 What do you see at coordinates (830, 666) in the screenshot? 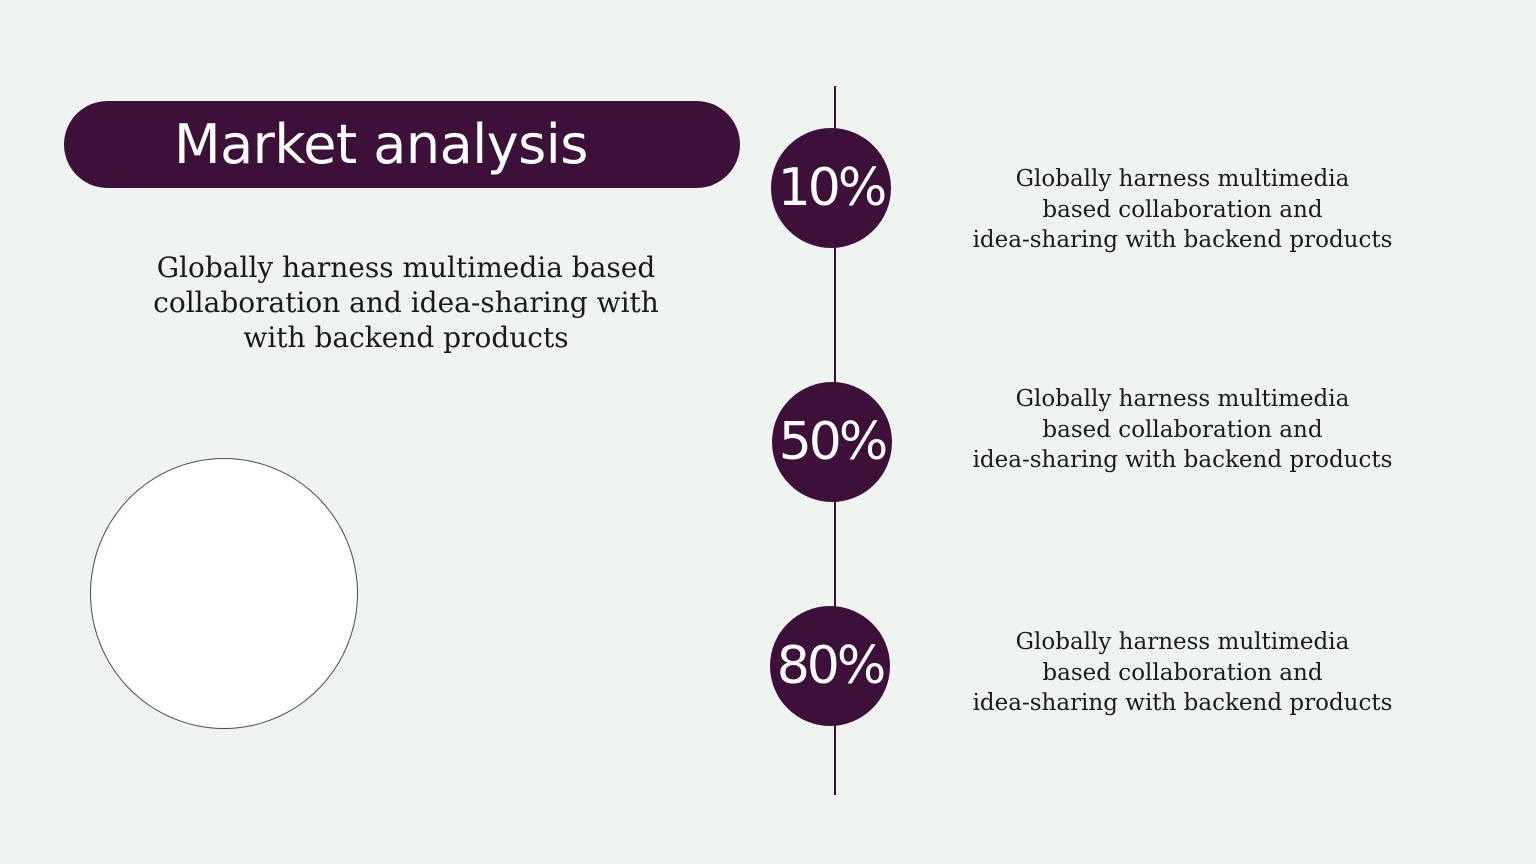
I see `milestone-badge-80: 80%` at bounding box center [830, 666].